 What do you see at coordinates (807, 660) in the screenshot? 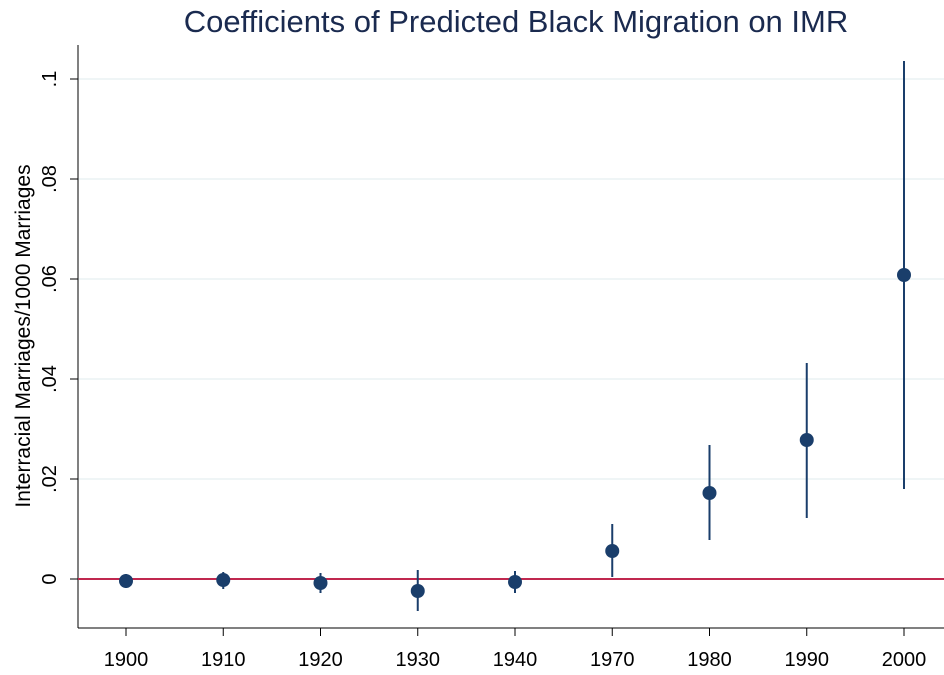
I see `x-tick-label: 1990` at bounding box center [807, 660].